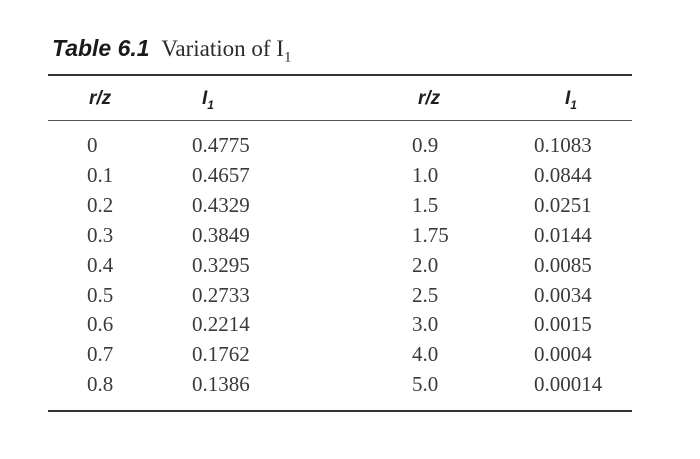 The image size is (700, 459). I want to click on table-bottom-rule, so click(340, 411).